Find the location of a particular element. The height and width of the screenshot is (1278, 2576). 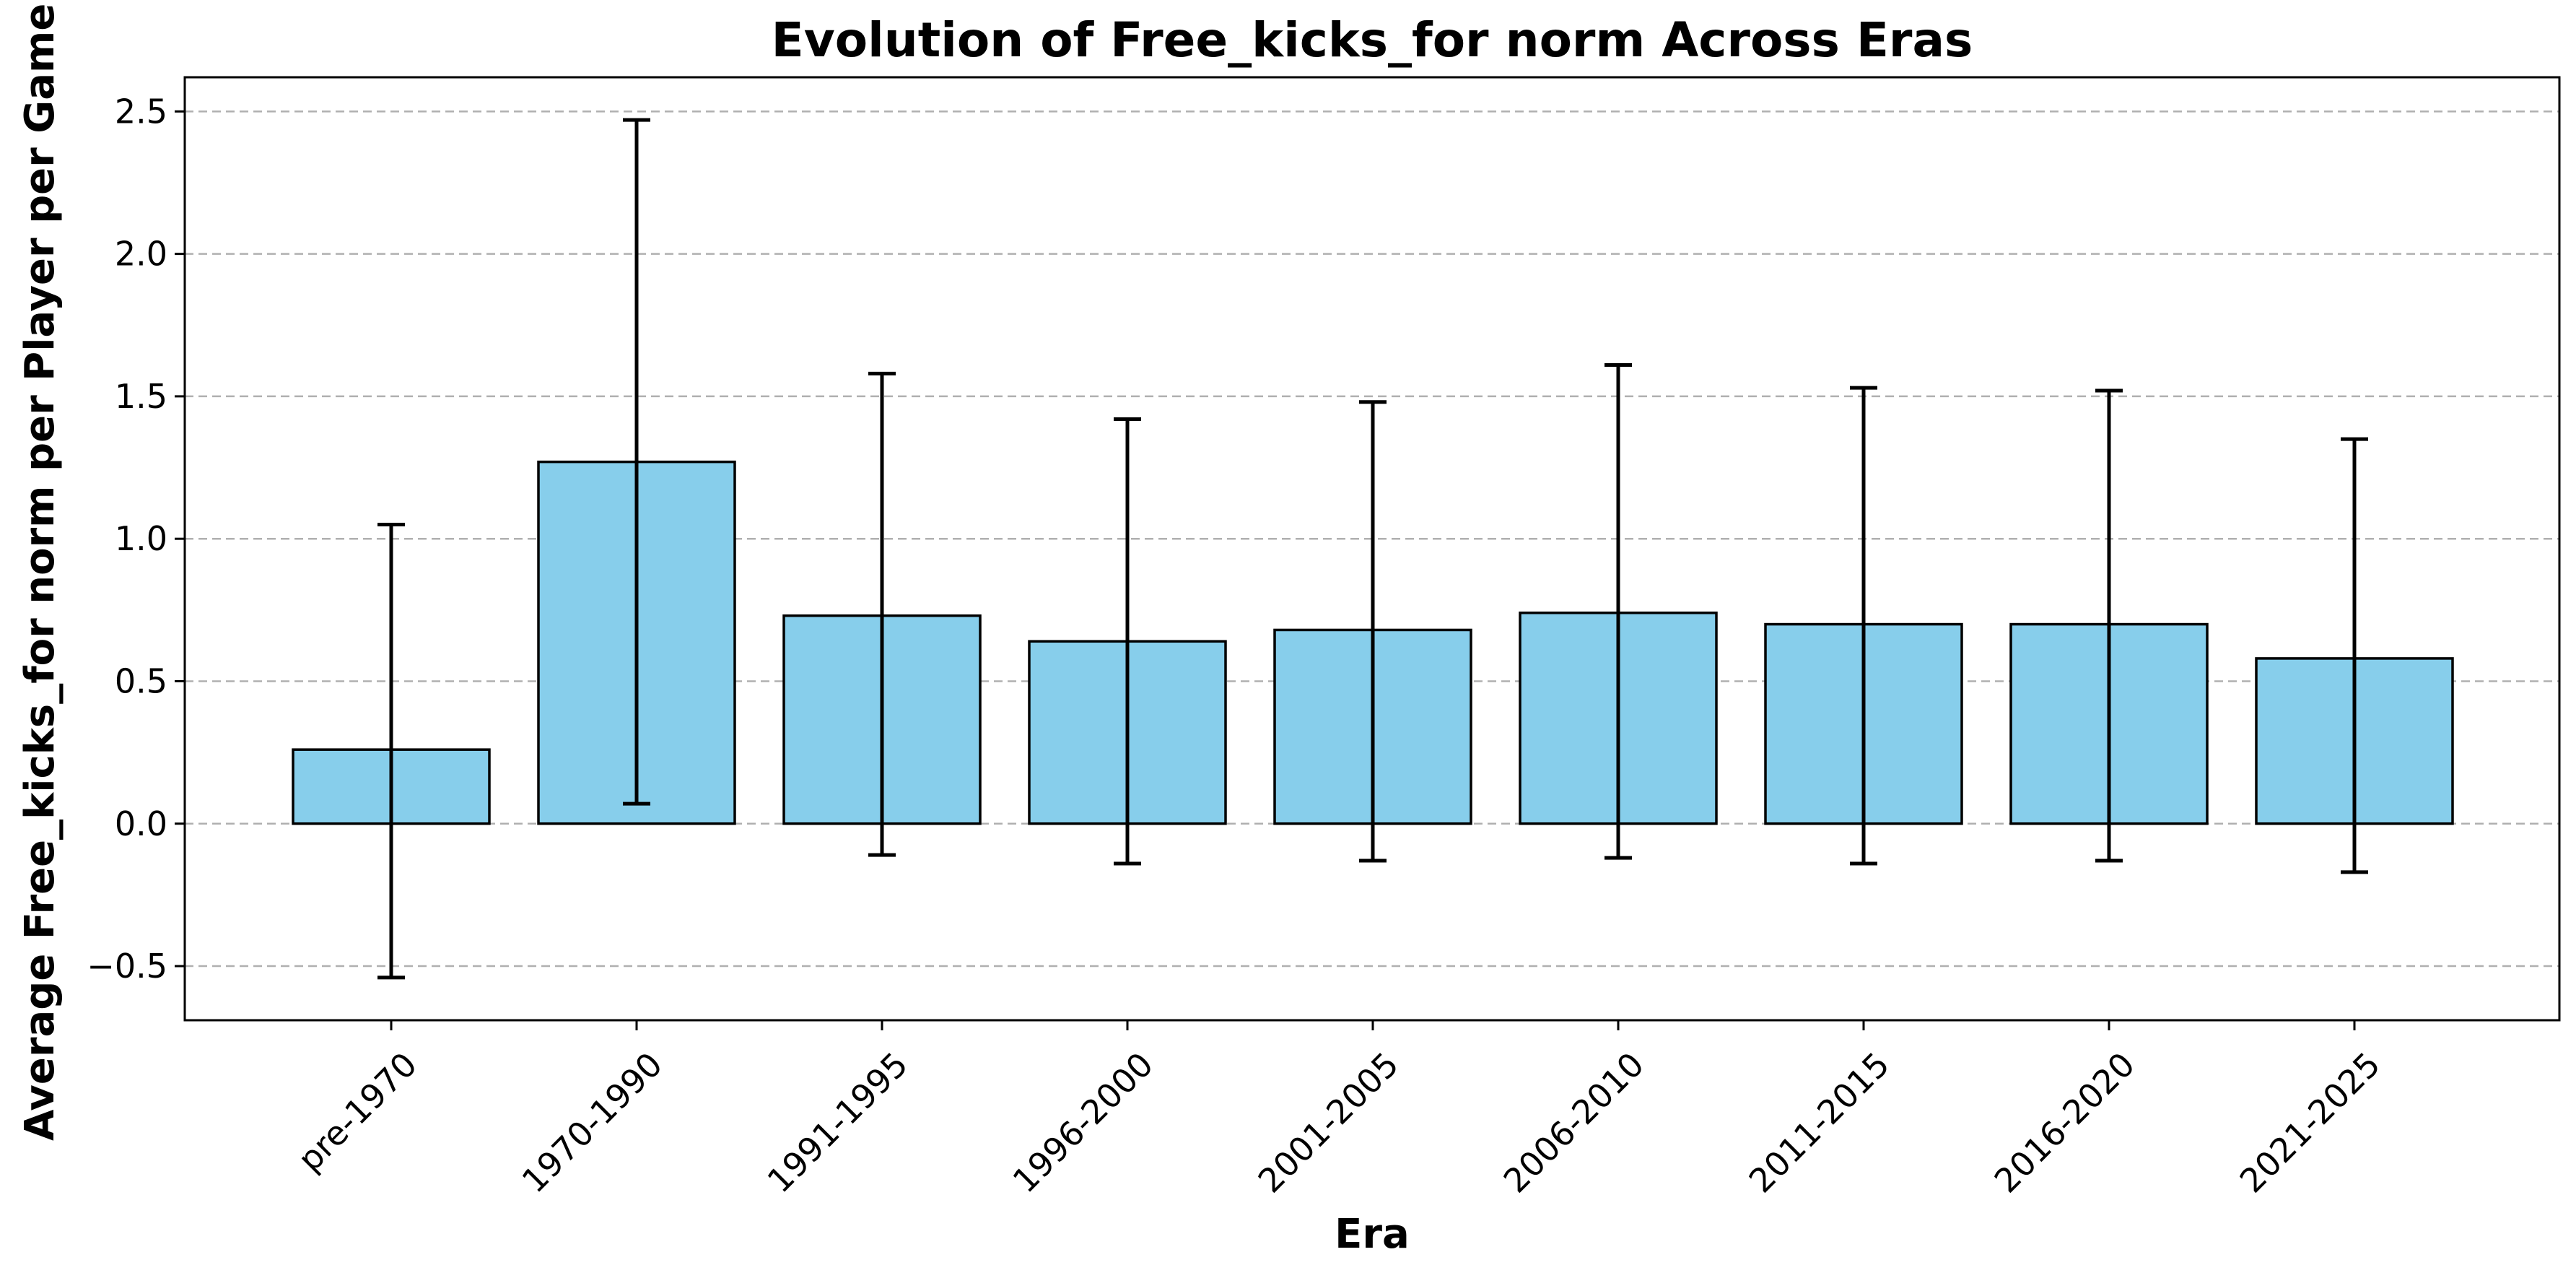

y-axis-ticks: −0.5 0.0 0.5 1.0 1.5 2.0 2.5 is located at coordinates (136, 539).